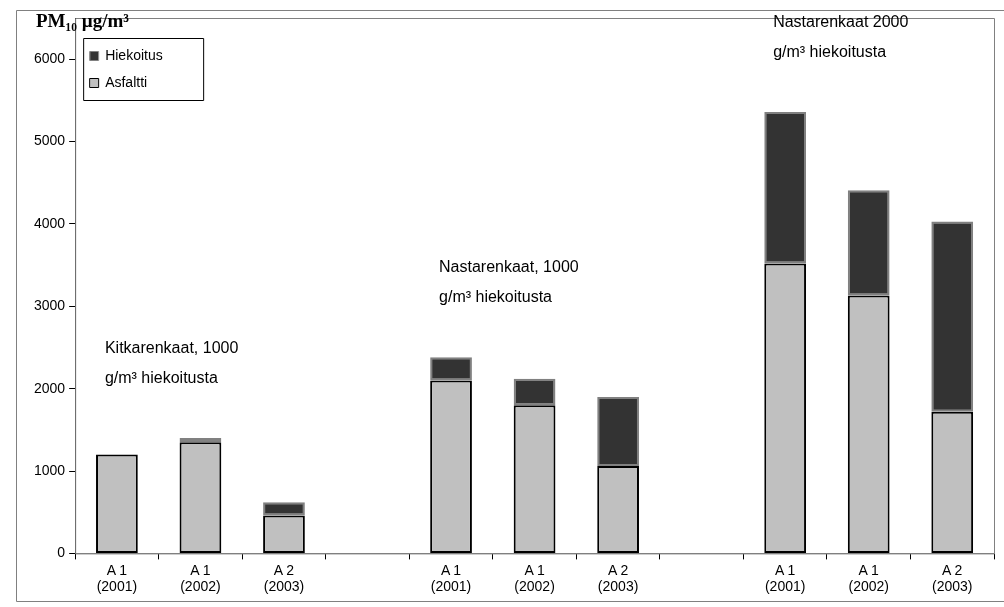 This screenshot has width=1004, height=607. I want to click on y-tick-label: 3000, so click(49, 305).